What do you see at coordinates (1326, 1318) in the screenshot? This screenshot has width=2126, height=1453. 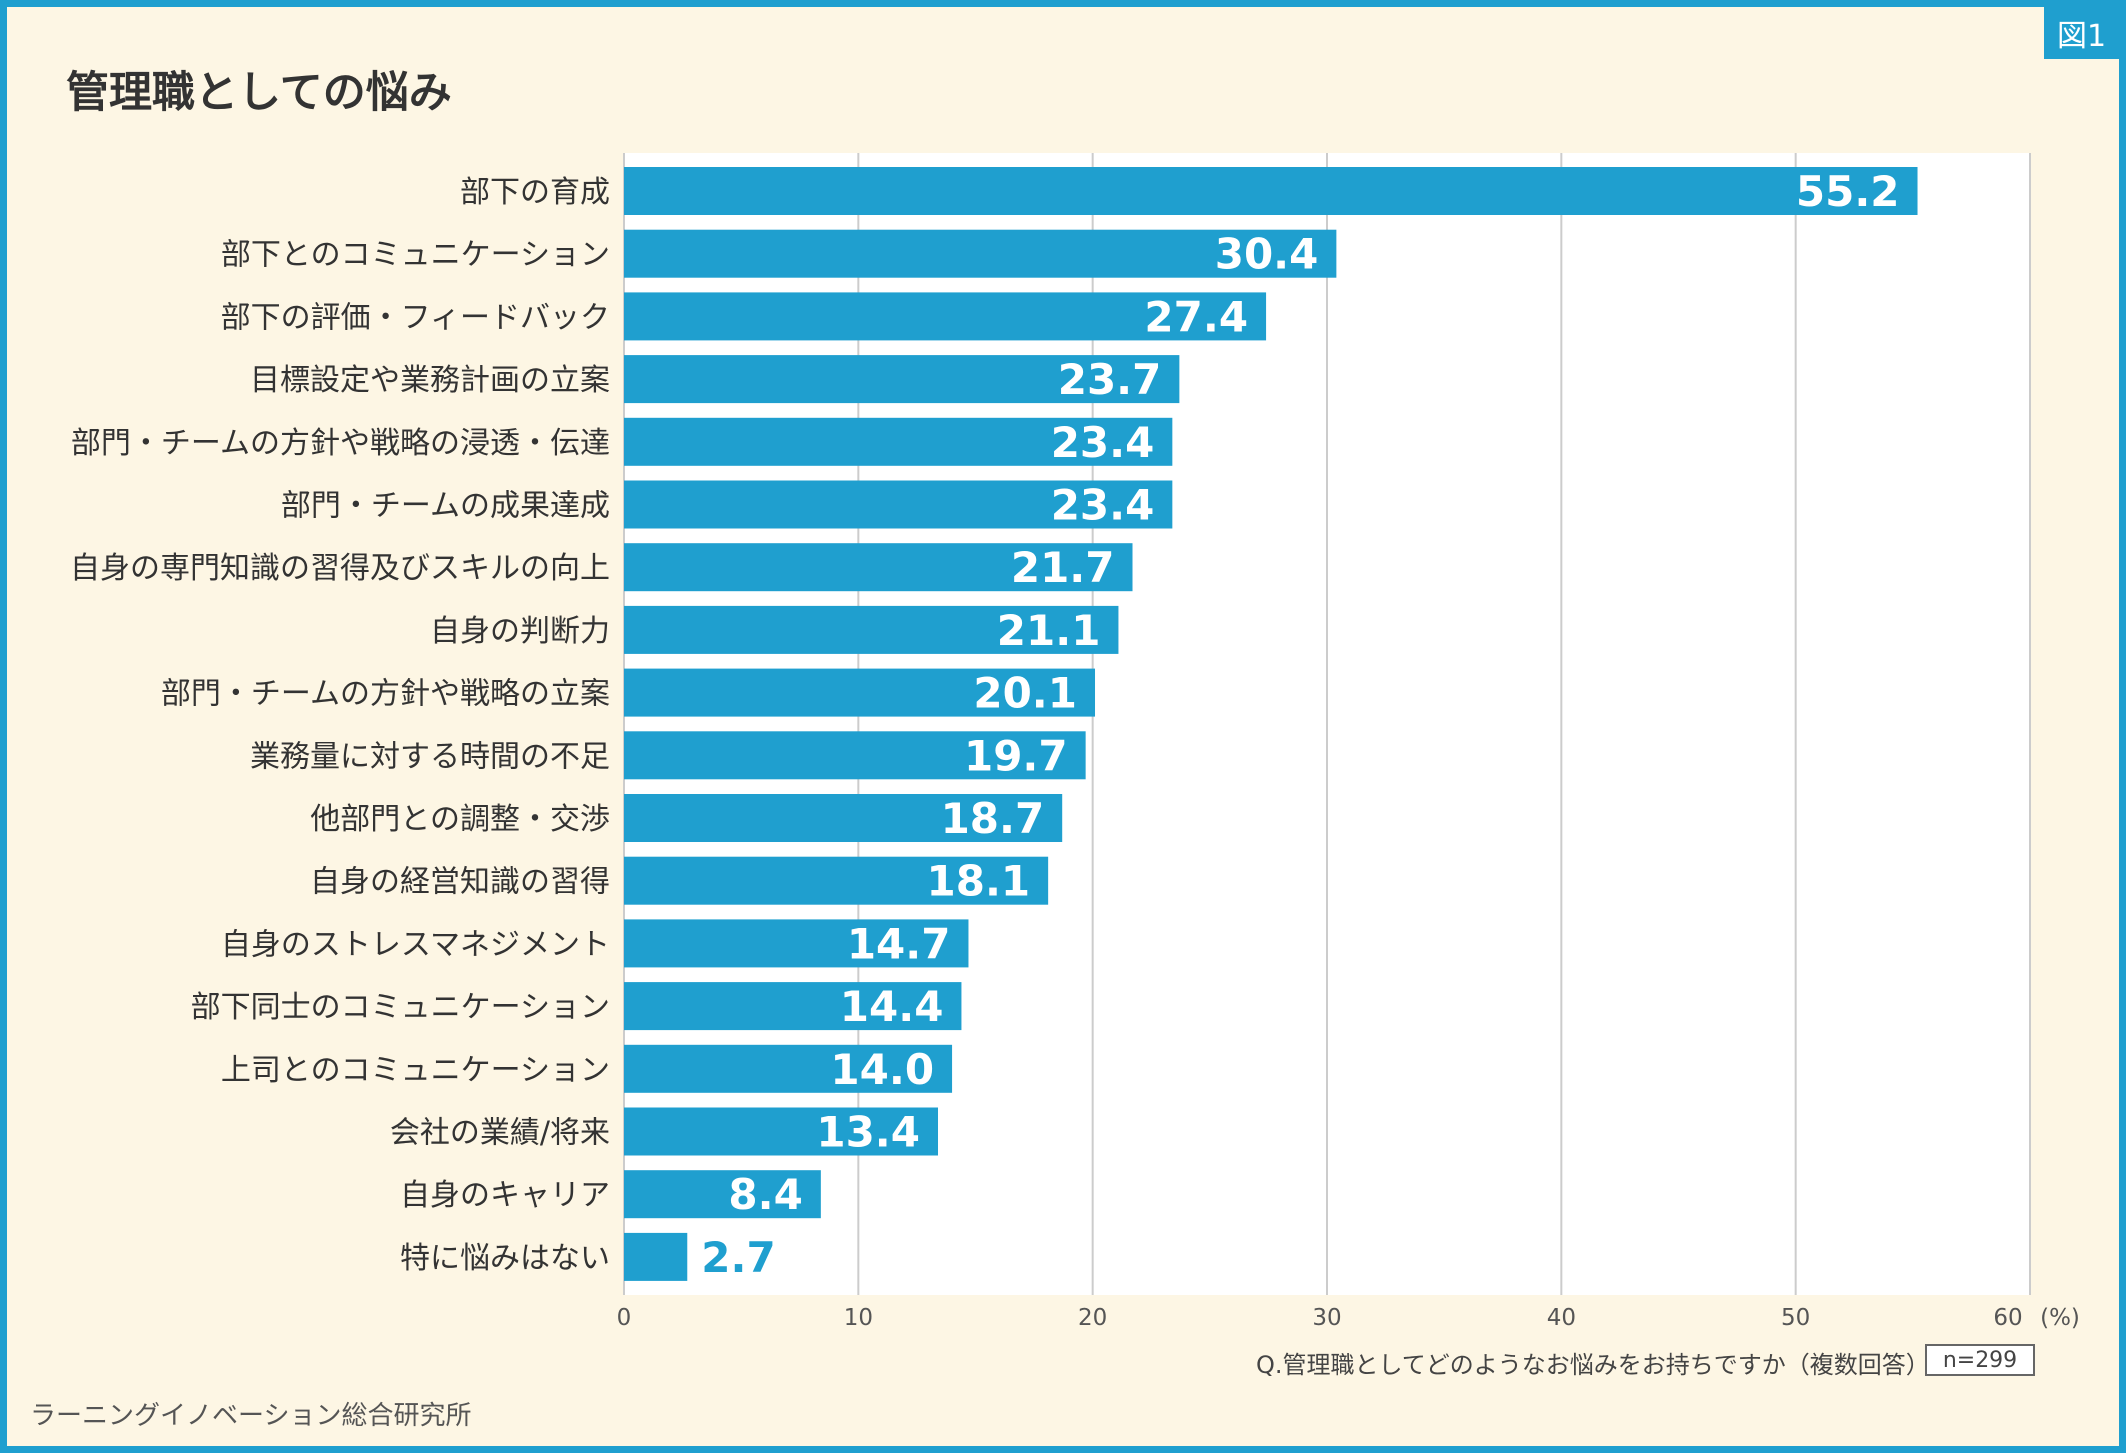 I see `x-tick-label: 30` at bounding box center [1326, 1318].